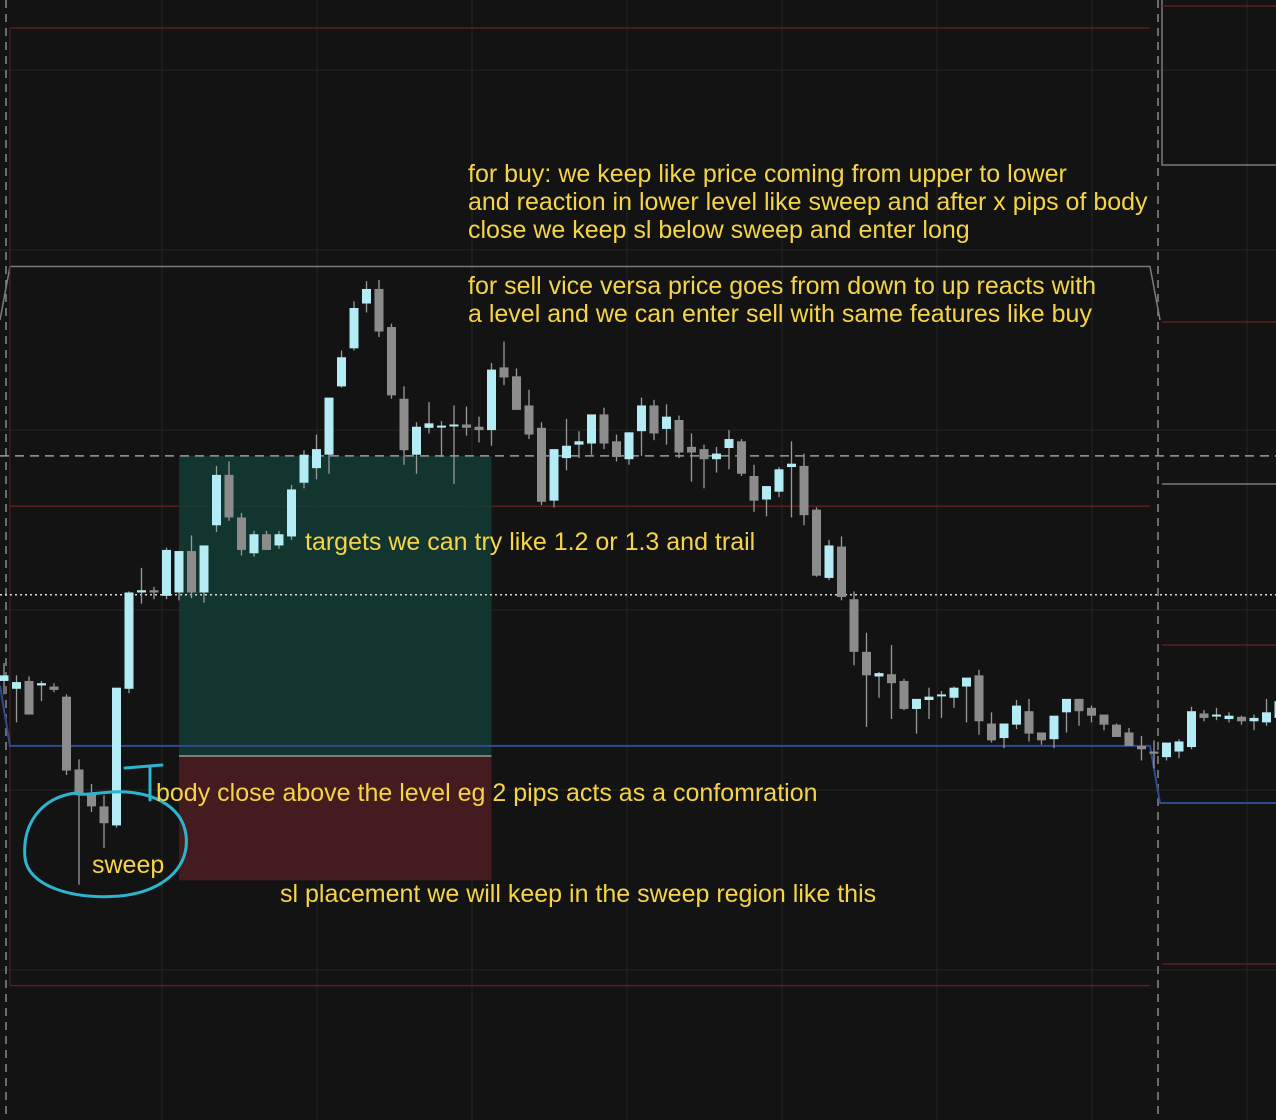 Image resolution: width=1276 pixels, height=1120 pixels. I want to click on sweep-level-line, so click(638, 745).